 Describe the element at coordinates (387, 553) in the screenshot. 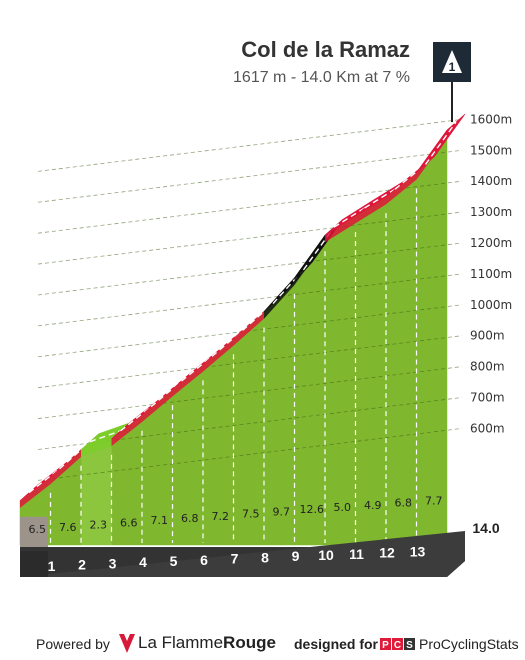

I see `km-label: 12` at that location.